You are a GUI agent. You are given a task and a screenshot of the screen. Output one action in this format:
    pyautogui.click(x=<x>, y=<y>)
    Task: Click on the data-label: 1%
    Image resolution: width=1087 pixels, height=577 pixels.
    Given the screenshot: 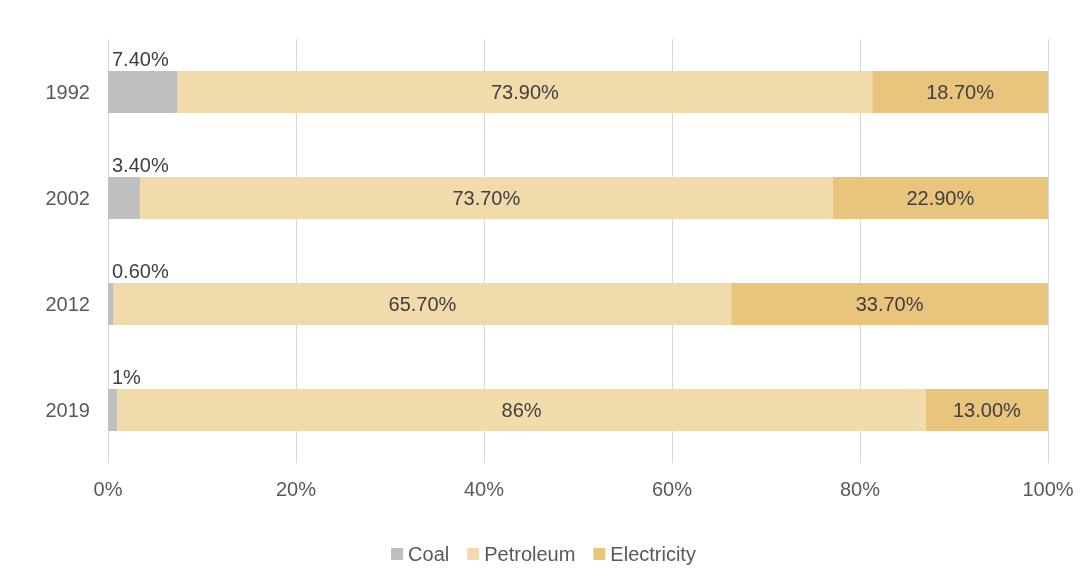 What is the action you would take?
    pyautogui.click(x=127, y=377)
    